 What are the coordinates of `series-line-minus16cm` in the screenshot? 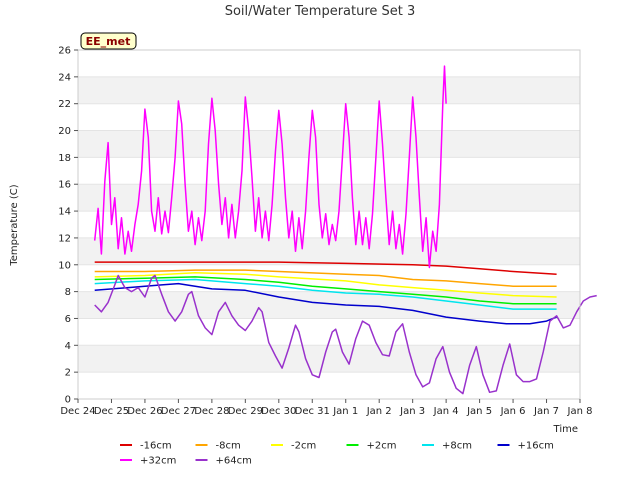 It's located at (325, 268).